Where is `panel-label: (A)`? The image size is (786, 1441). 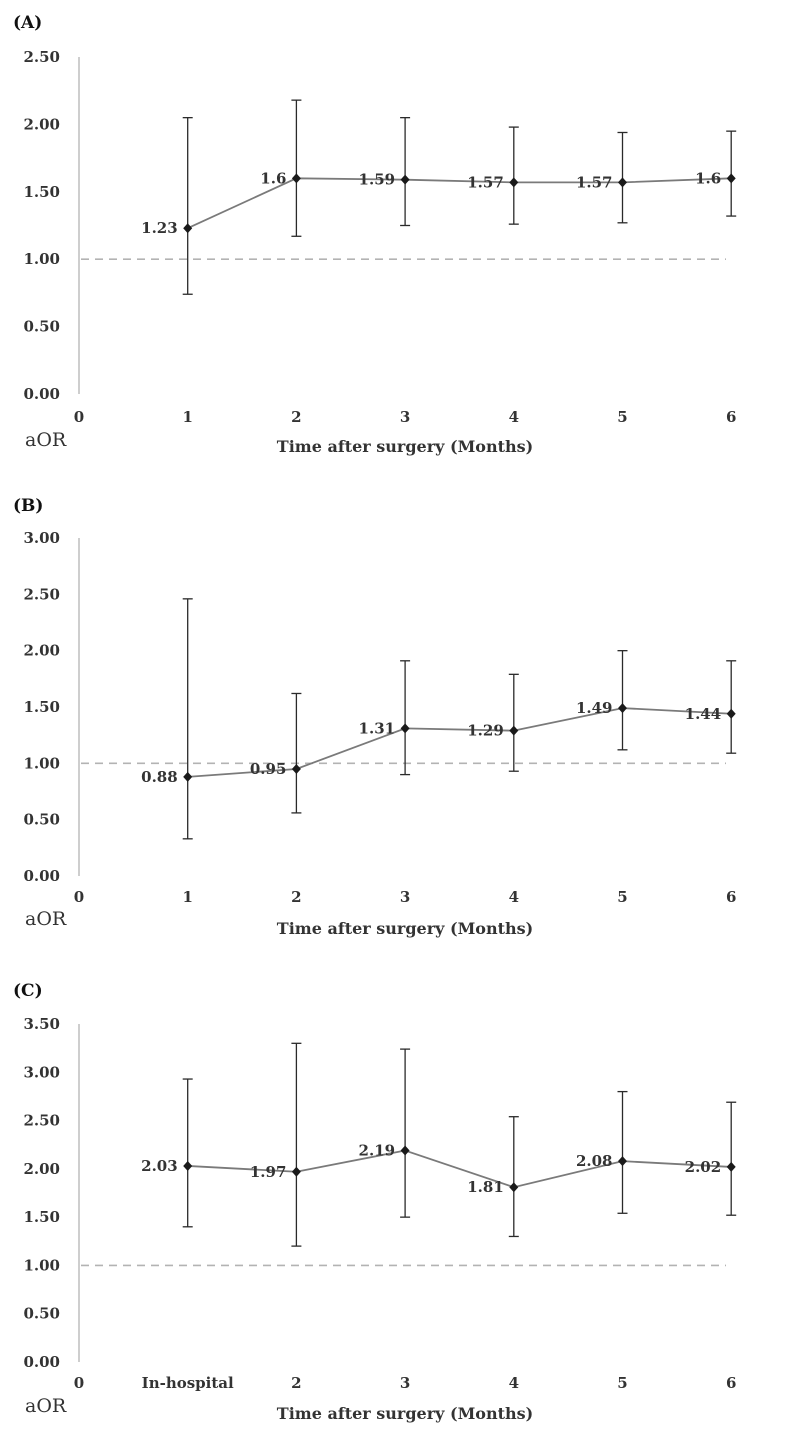 panel-label: (A) is located at coordinates (27, 23).